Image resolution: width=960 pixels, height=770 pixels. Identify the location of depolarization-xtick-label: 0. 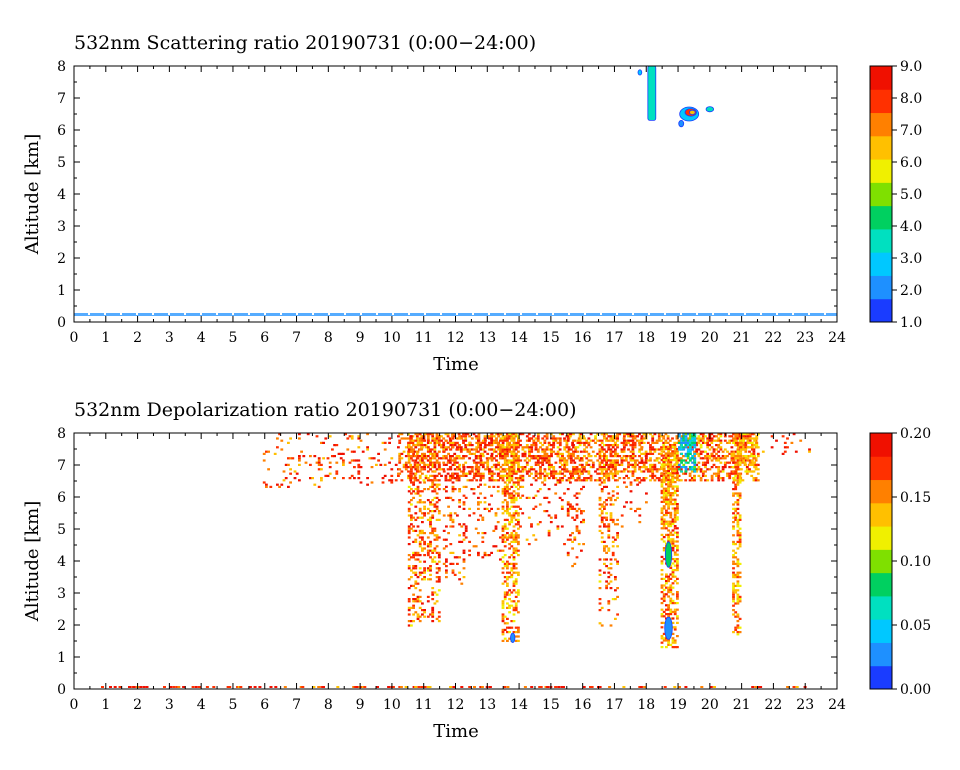
(74, 705).